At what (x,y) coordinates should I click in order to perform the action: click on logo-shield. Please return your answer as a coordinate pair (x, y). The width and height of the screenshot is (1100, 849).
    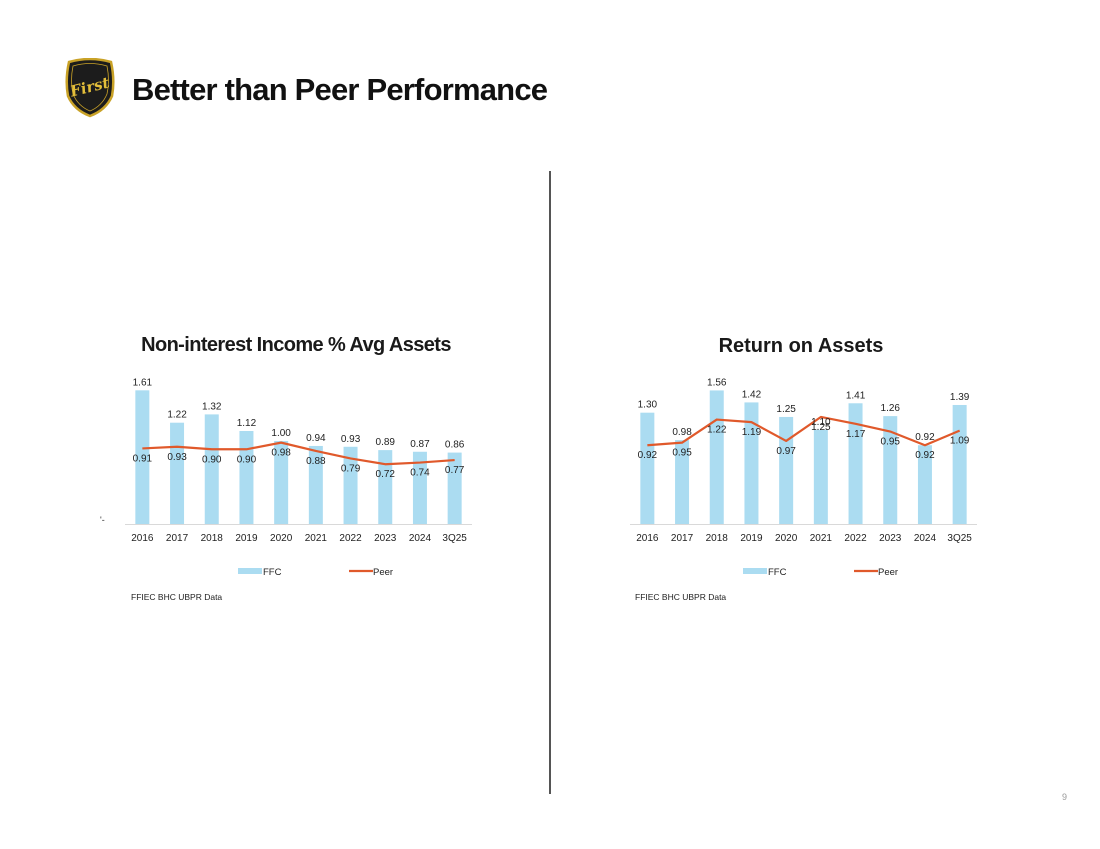
    Looking at the image, I should click on (90, 88).